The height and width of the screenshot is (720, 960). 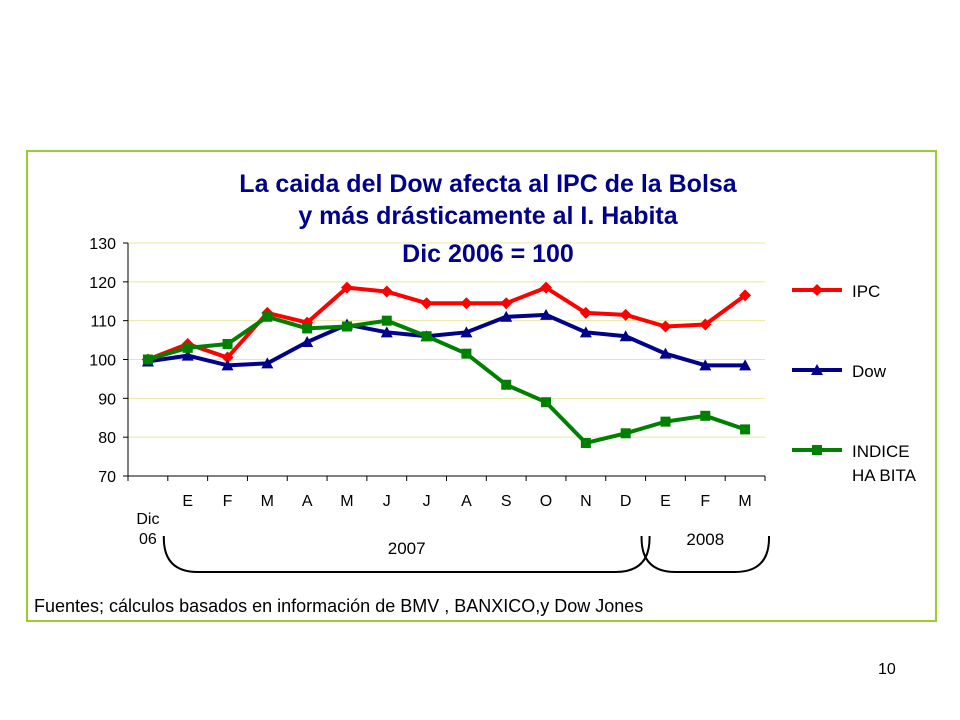 What do you see at coordinates (866, 291) in the screenshot?
I see `legend-label: IPC` at bounding box center [866, 291].